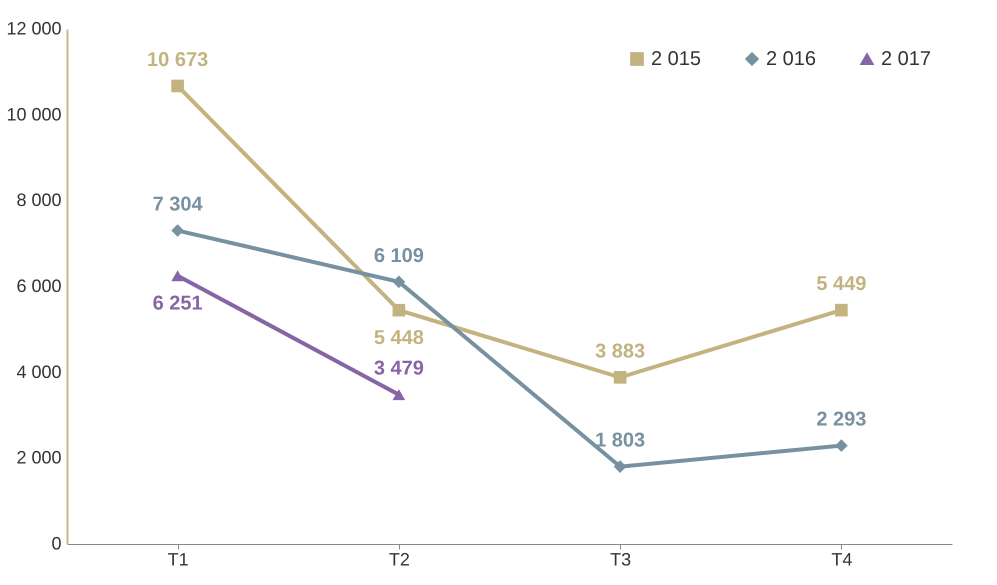 This screenshot has width=997, height=585. I want to click on data-label: 2 293, so click(841, 419).